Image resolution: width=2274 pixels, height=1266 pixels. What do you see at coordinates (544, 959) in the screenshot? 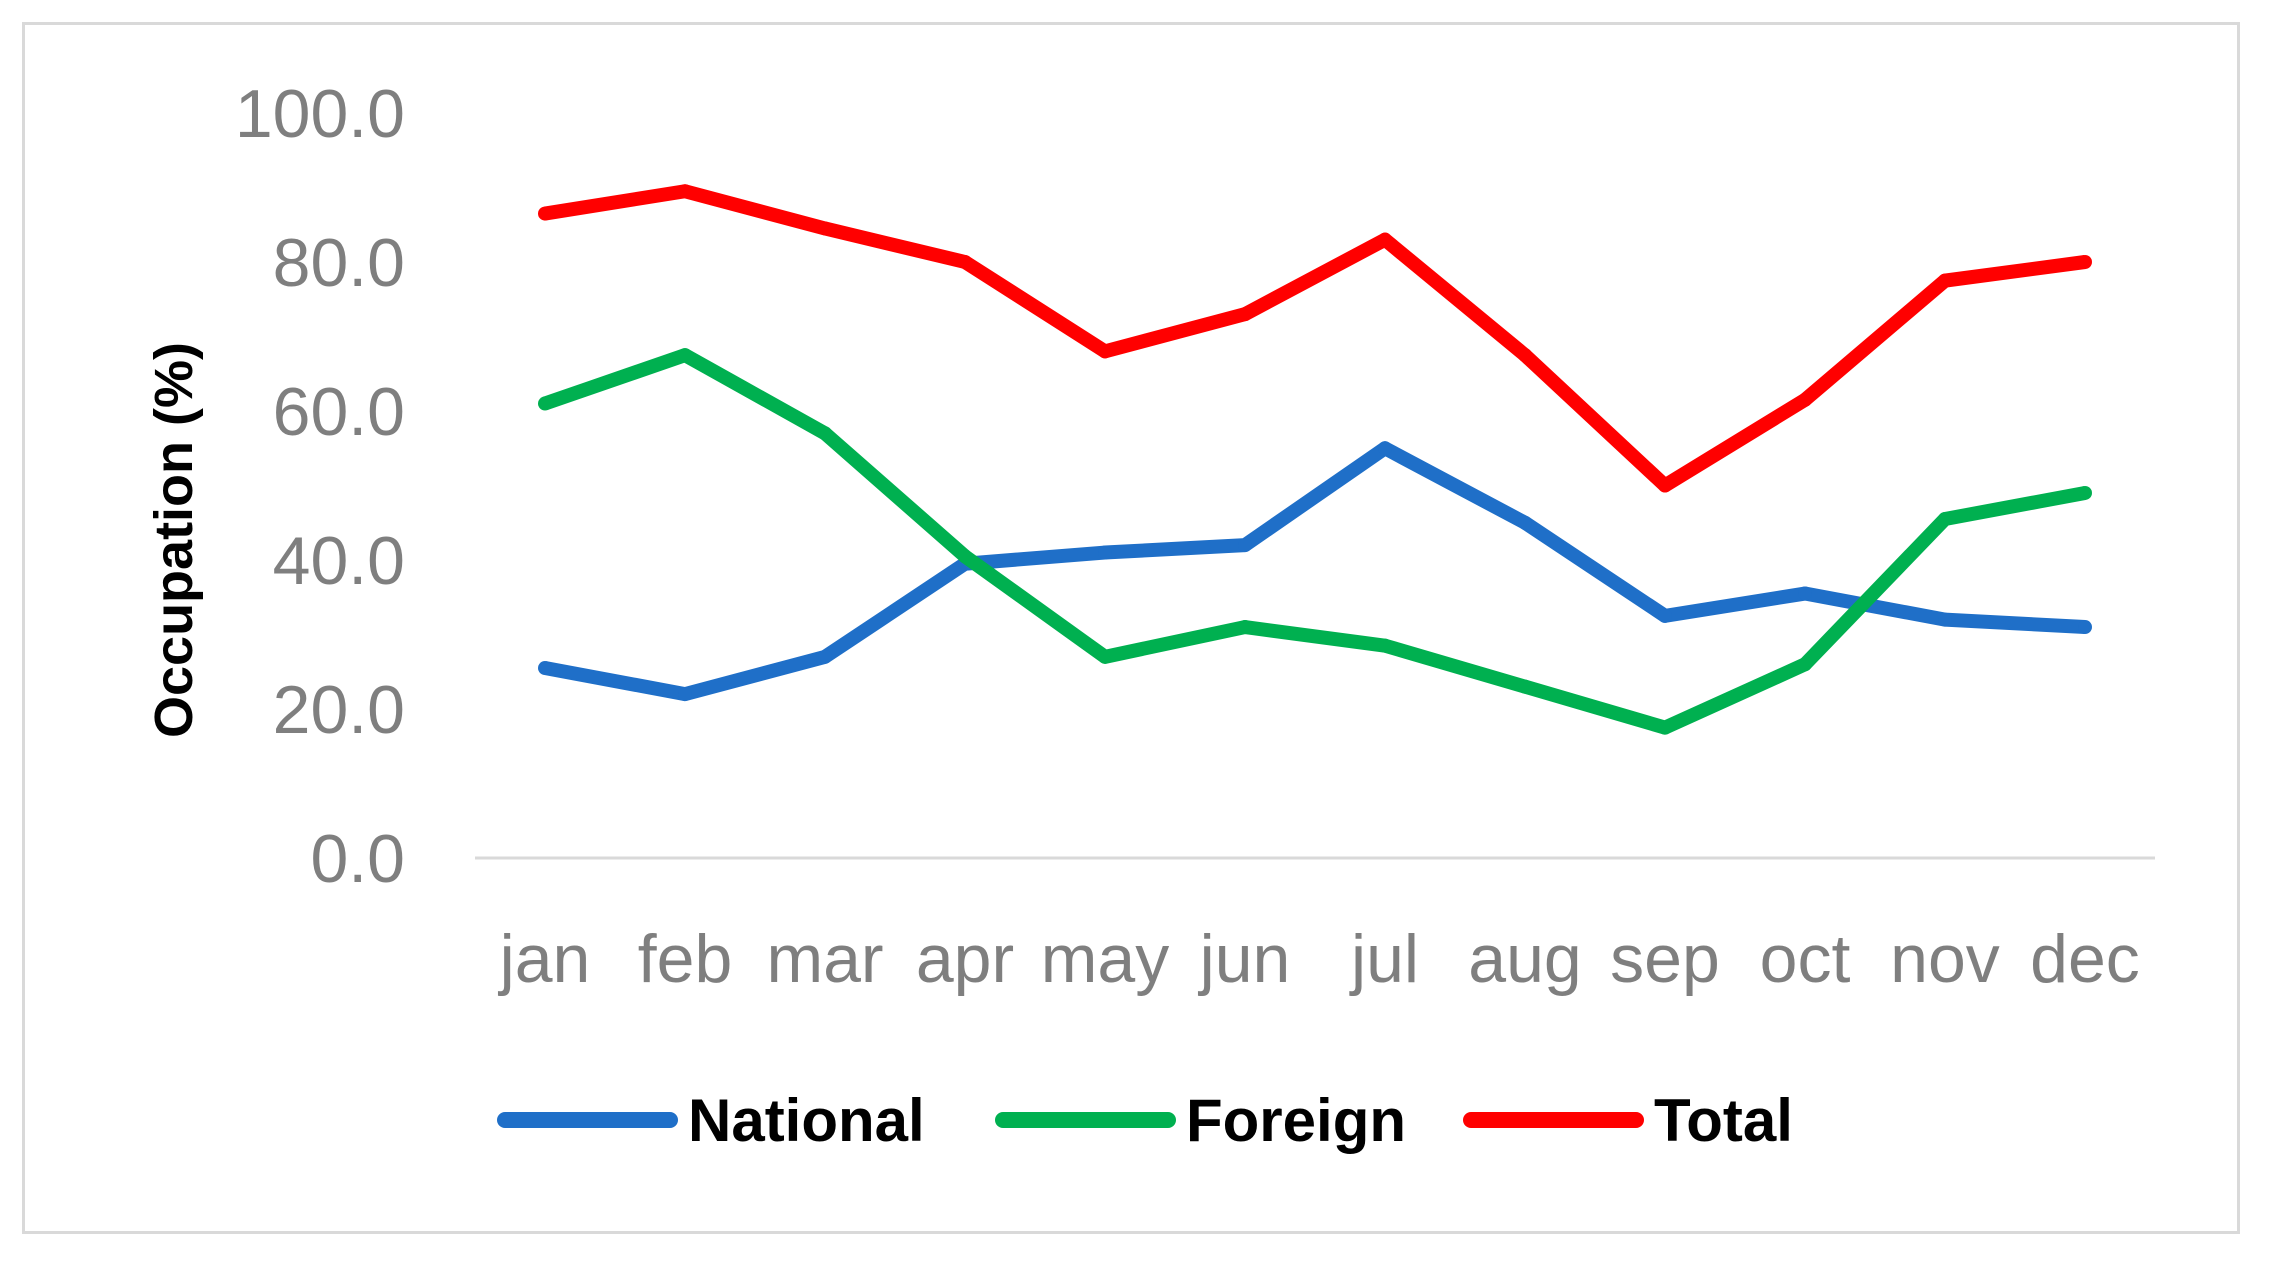
I see `x-tick-label: jan` at bounding box center [544, 959].